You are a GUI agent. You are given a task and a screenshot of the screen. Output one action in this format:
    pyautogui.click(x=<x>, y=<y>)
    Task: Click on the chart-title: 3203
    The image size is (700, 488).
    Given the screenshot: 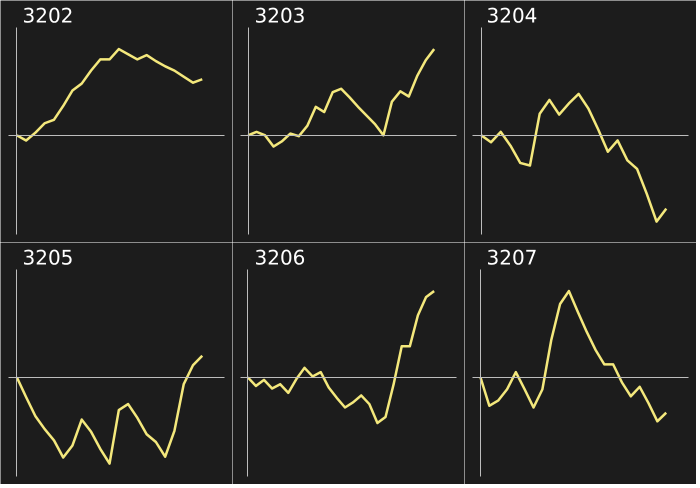 What is the action you would take?
    pyautogui.click(x=280, y=16)
    